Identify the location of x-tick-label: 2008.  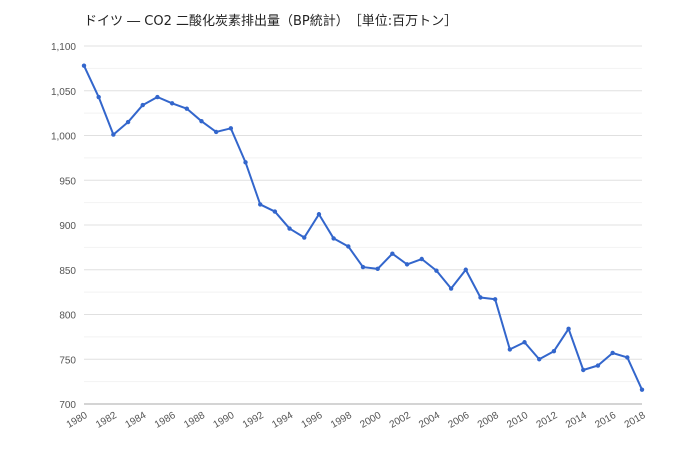
(488, 420).